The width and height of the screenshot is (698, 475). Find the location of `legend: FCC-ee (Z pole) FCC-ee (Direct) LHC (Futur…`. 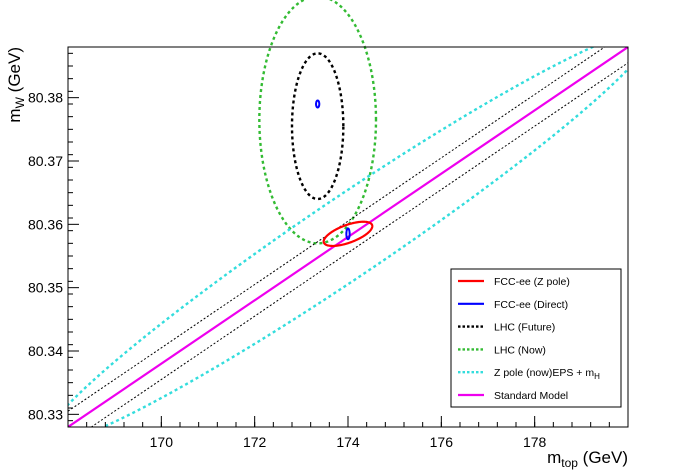

legend: FCC-ee (Z pole) FCC-ee (Direct) LHC (Futur… is located at coordinates (536, 338).